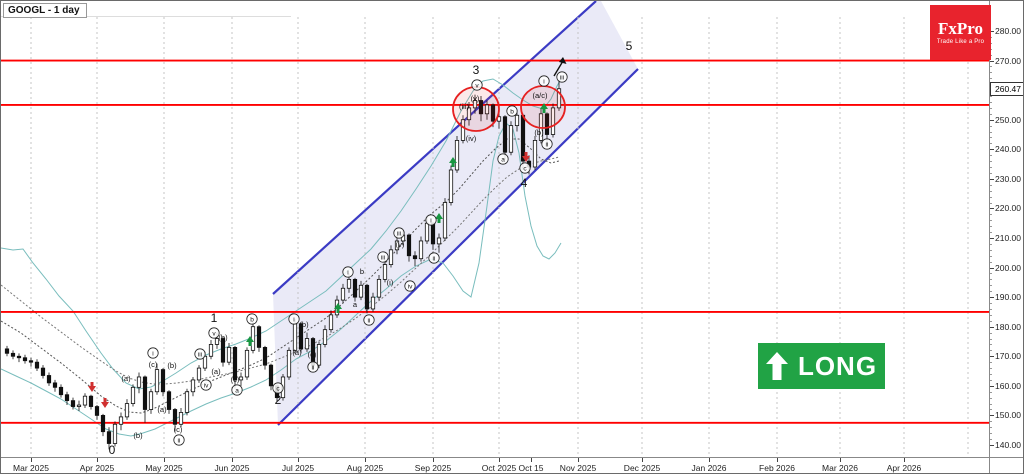 Image resolution: width=1024 pixels, height=474 pixels. Describe the element at coordinates (960, 42) in the screenshot. I see `fxpro-logo-tagline: Trade Like a Pro` at that location.